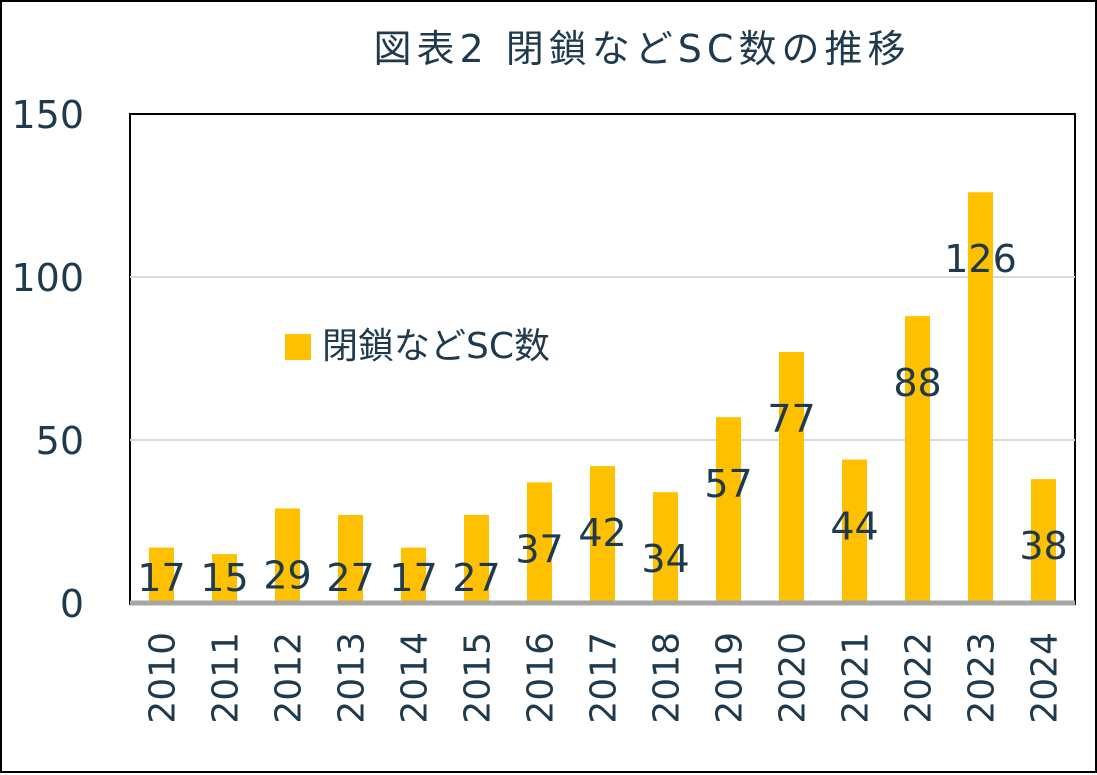 This screenshot has height=775, width=1097. Describe the element at coordinates (917, 383) in the screenshot. I see `data-label: 88` at that location.